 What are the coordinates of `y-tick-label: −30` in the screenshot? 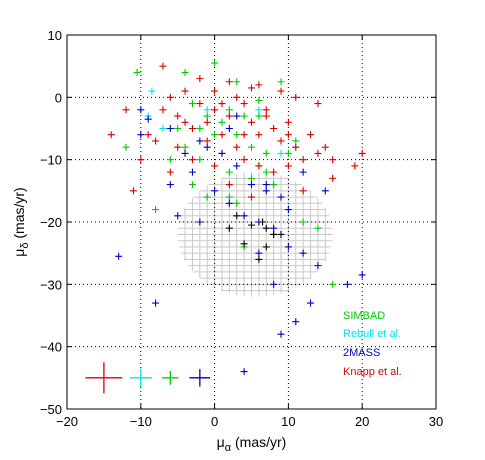 It's located at (51, 284).